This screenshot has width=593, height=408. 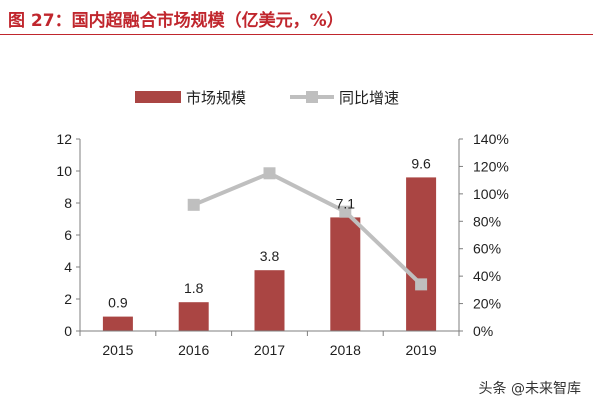 I want to click on x-tick-label: 2019, so click(x=421, y=350).